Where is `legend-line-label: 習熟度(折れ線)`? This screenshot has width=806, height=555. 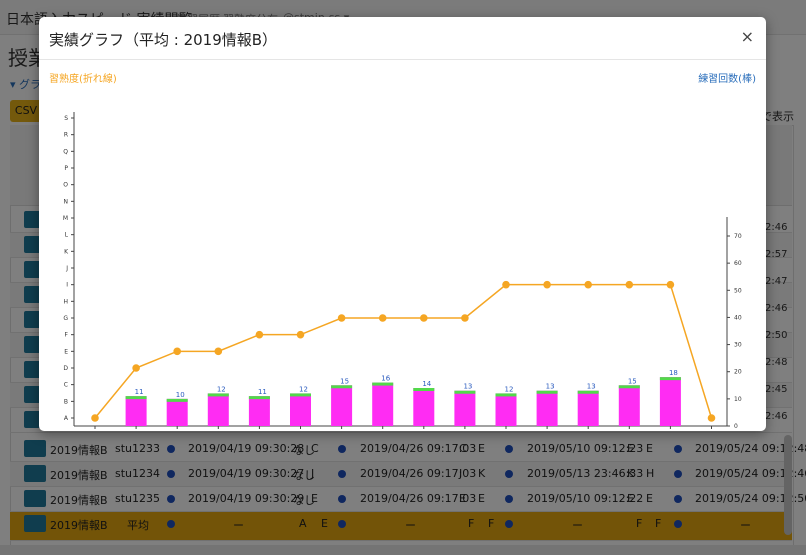 legend-line-label: 習熟度(折れ線) is located at coordinates (83, 79).